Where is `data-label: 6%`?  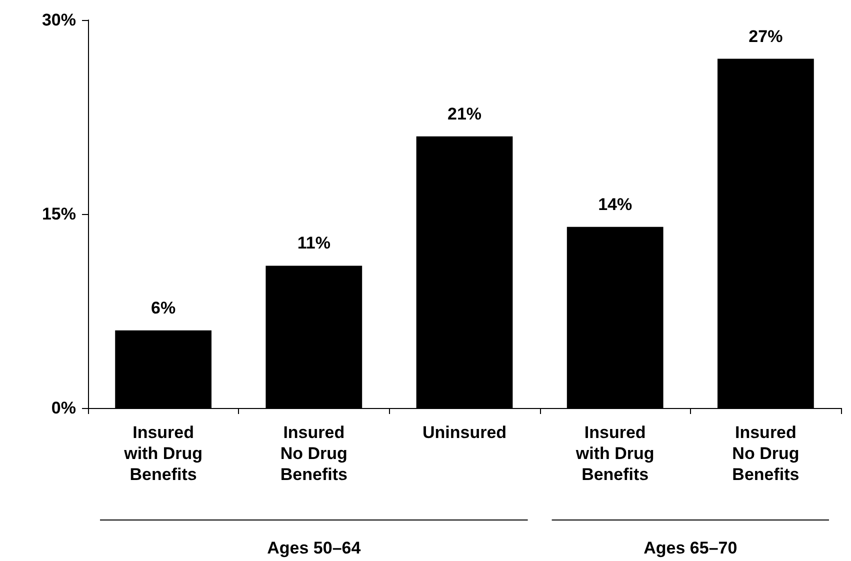 data-label: 6% is located at coordinates (163, 308).